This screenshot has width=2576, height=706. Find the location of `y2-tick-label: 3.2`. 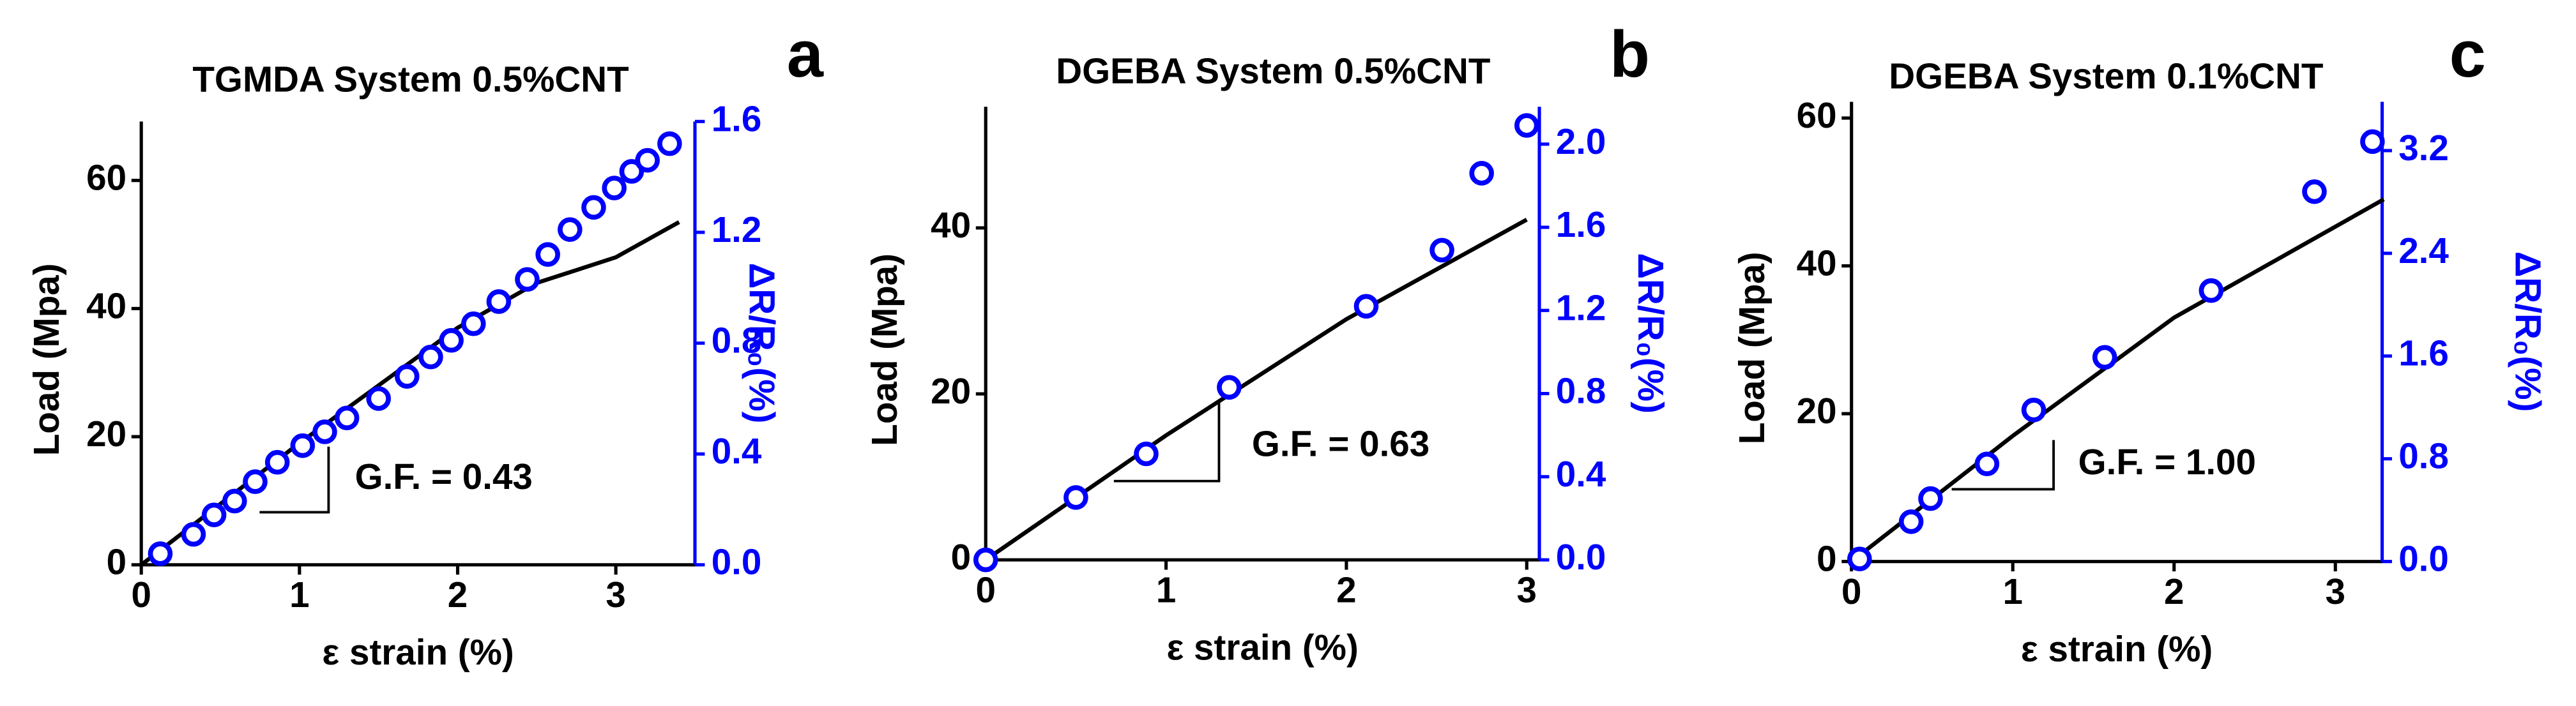

y2-tick-label: 3.2 is located at coordinates (2423, 148).